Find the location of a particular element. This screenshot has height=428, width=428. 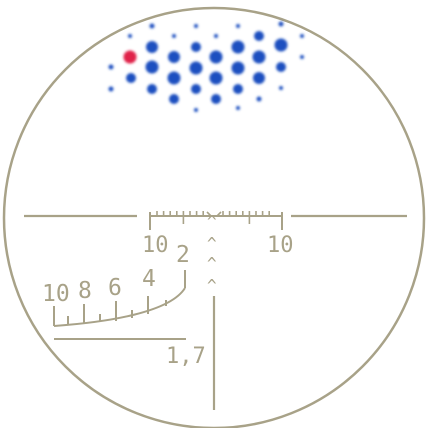

range-label-10: 10 is located at coordinates (56, 294).